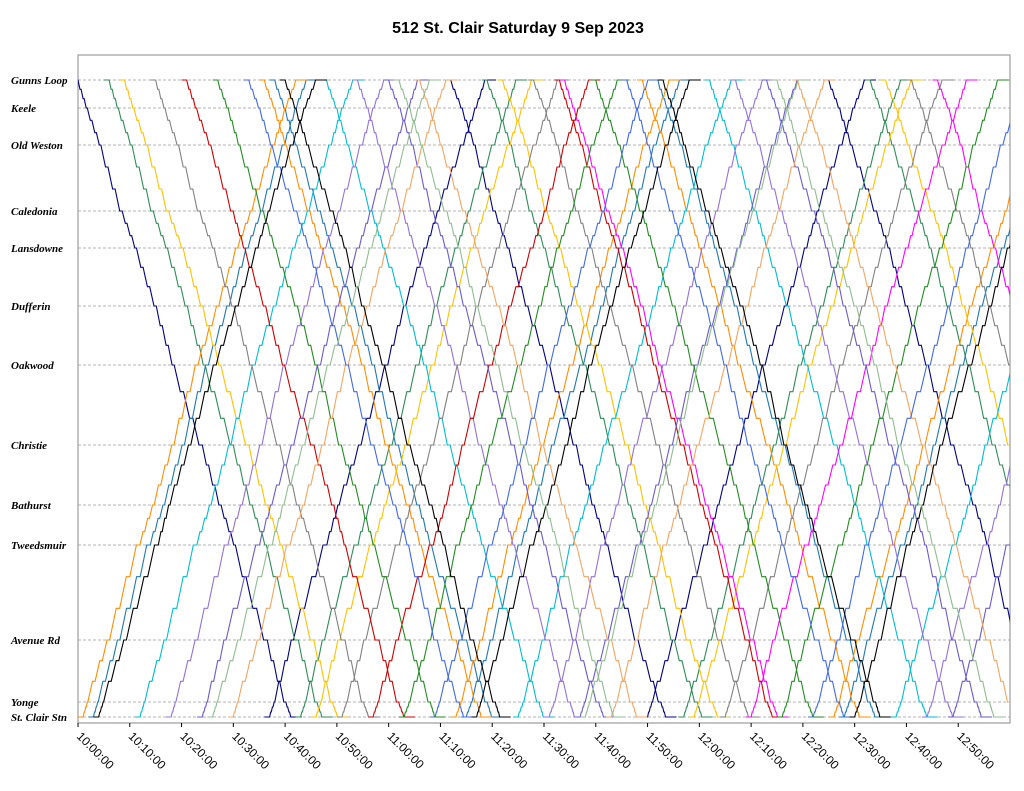 This screenshot has height=791, width=1024. Describe the element at coordinates (39, 81) in the screenshot. I see `stop-label: Gunns Loop` at that location.